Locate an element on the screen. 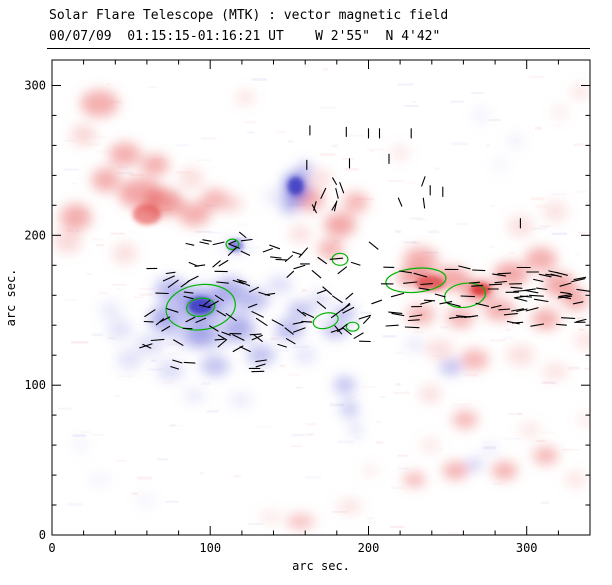 This screenshot has height=585, width=612. x-axis-title: arc sec. is located at coordinates (321, 566).